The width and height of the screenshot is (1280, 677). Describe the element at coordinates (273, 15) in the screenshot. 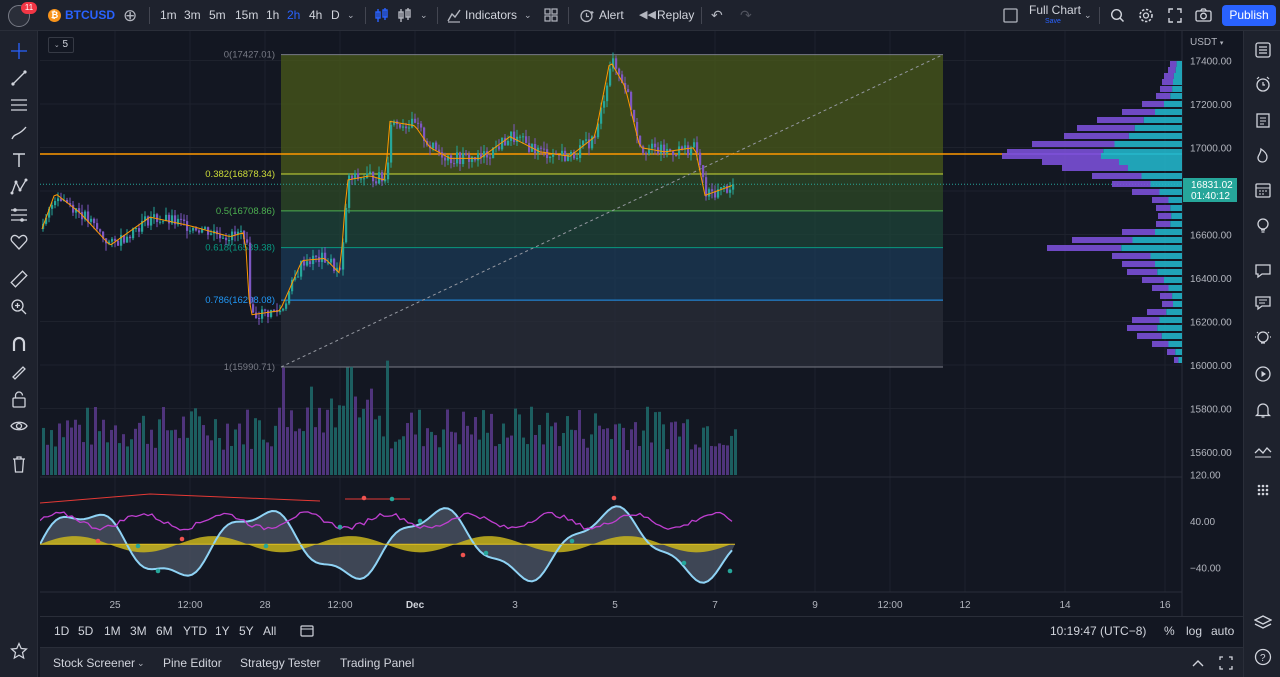

I see `interval-1h: 1h` at that location.